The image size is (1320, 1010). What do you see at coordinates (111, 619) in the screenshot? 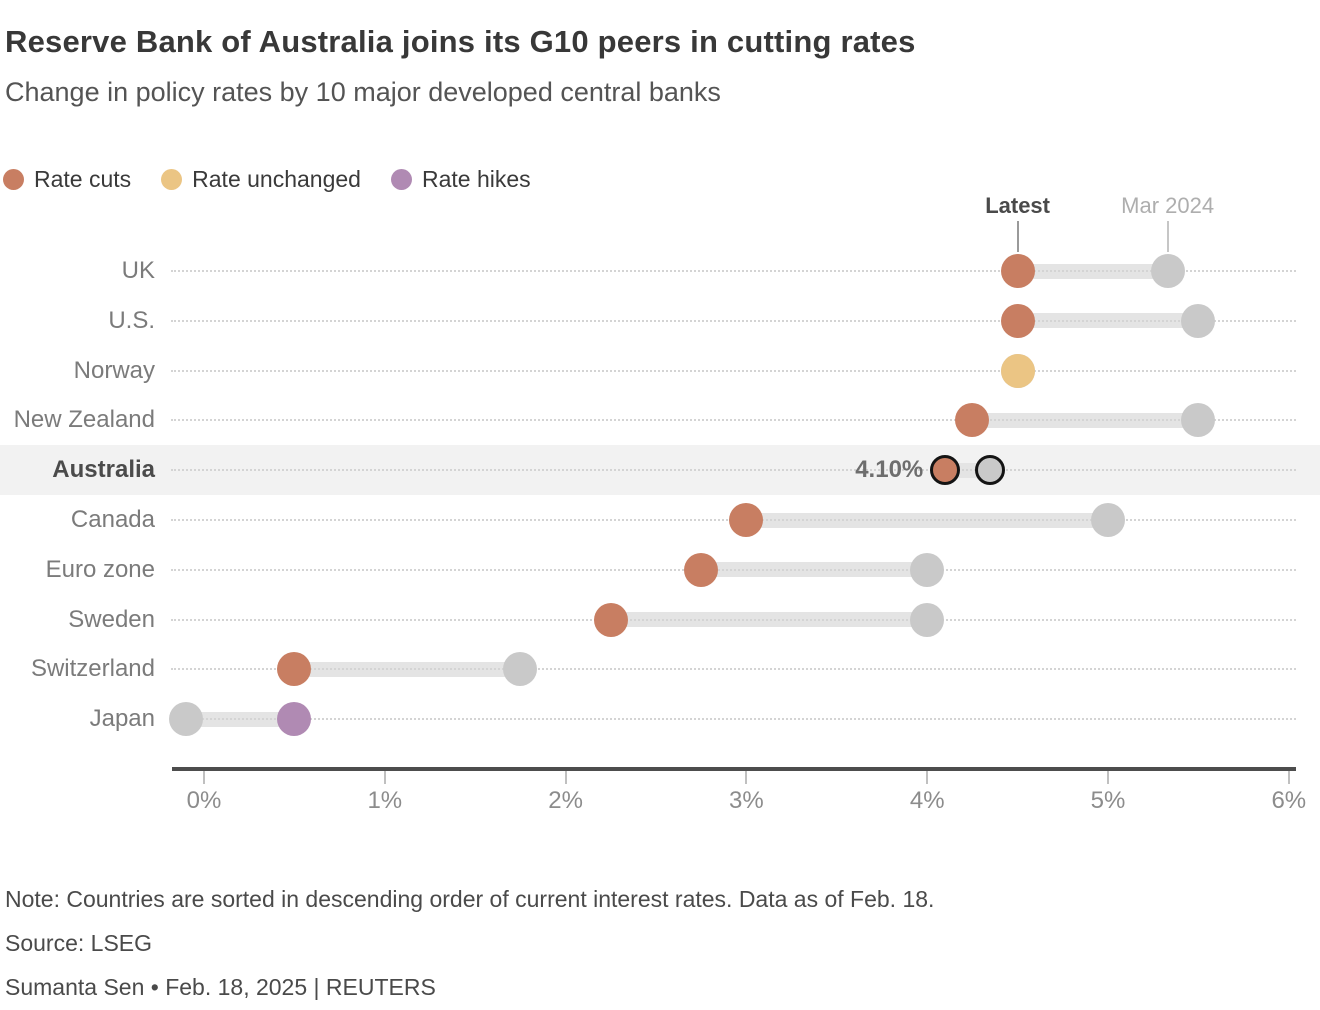
I see `row-label: Sweden` at bounding box center [111, 619].